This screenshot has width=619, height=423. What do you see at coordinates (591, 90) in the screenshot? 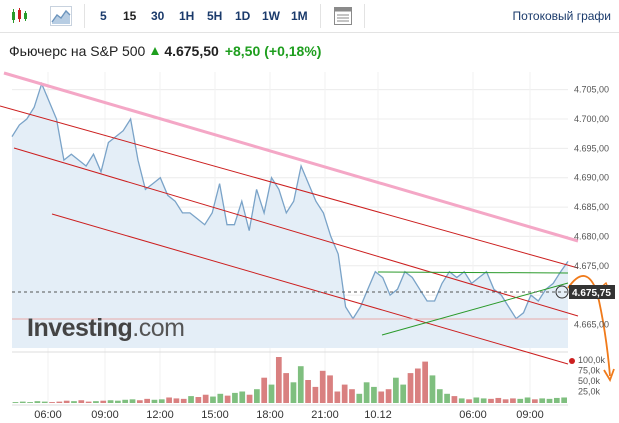
I see `price-tick-label: 4.705,00` at bounding box center [591, 90].